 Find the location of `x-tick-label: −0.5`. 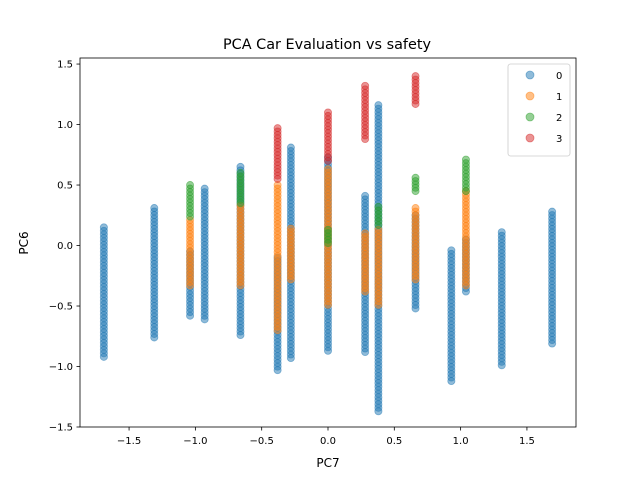

x-tick-label: −0.5 is located at coordinates (262, 441).